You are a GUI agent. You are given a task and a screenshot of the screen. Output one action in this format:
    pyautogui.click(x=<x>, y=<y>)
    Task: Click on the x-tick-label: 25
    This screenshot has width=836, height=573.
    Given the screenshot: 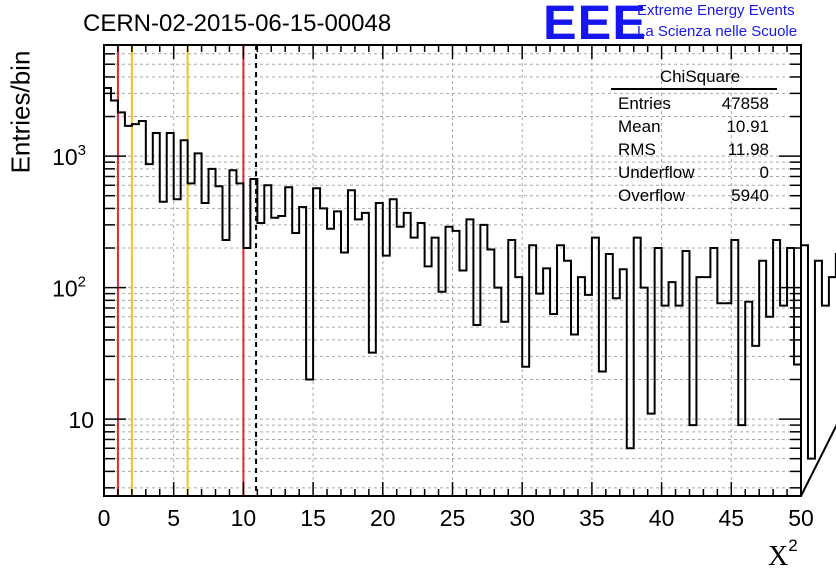 What is the action you would take?
    pyautogui.click(x=453, y=518)
    